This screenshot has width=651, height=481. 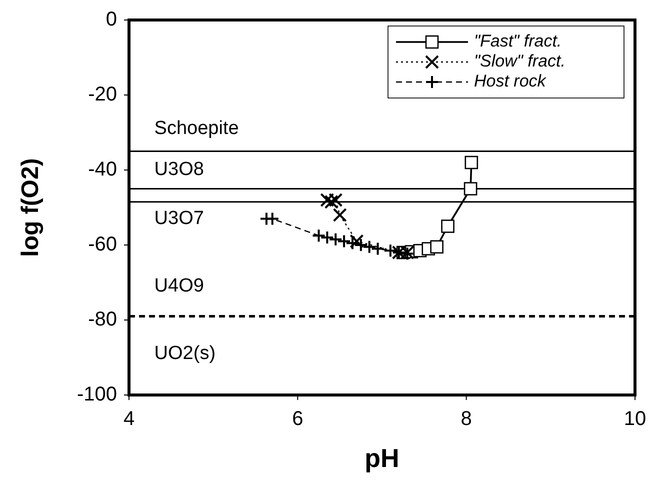 What do you see at coordinates (382, 458) in the screenshot?
I see `x-axis-title: pH` at bounding box center [382, 458].